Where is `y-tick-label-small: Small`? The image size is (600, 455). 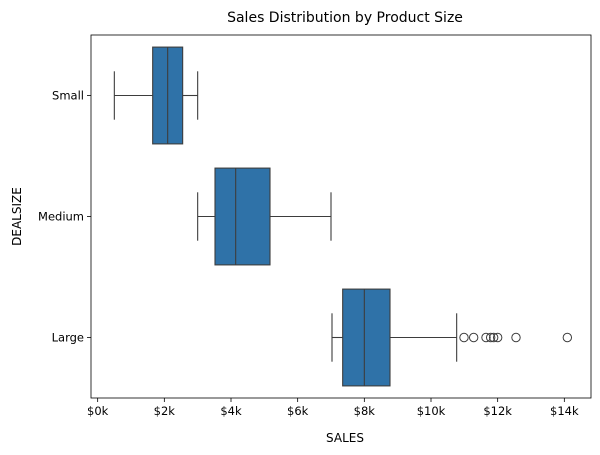
y-tick-label-small: Small is located at coordinates (68, 96).